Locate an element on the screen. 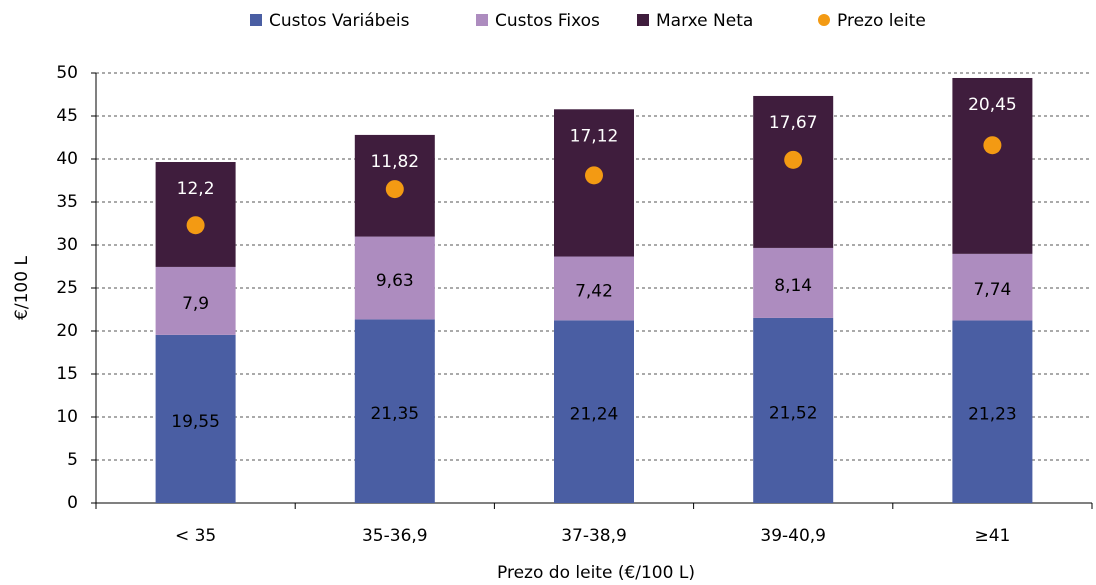  y-tick-label: 15 is located at coordinates (67, 374).